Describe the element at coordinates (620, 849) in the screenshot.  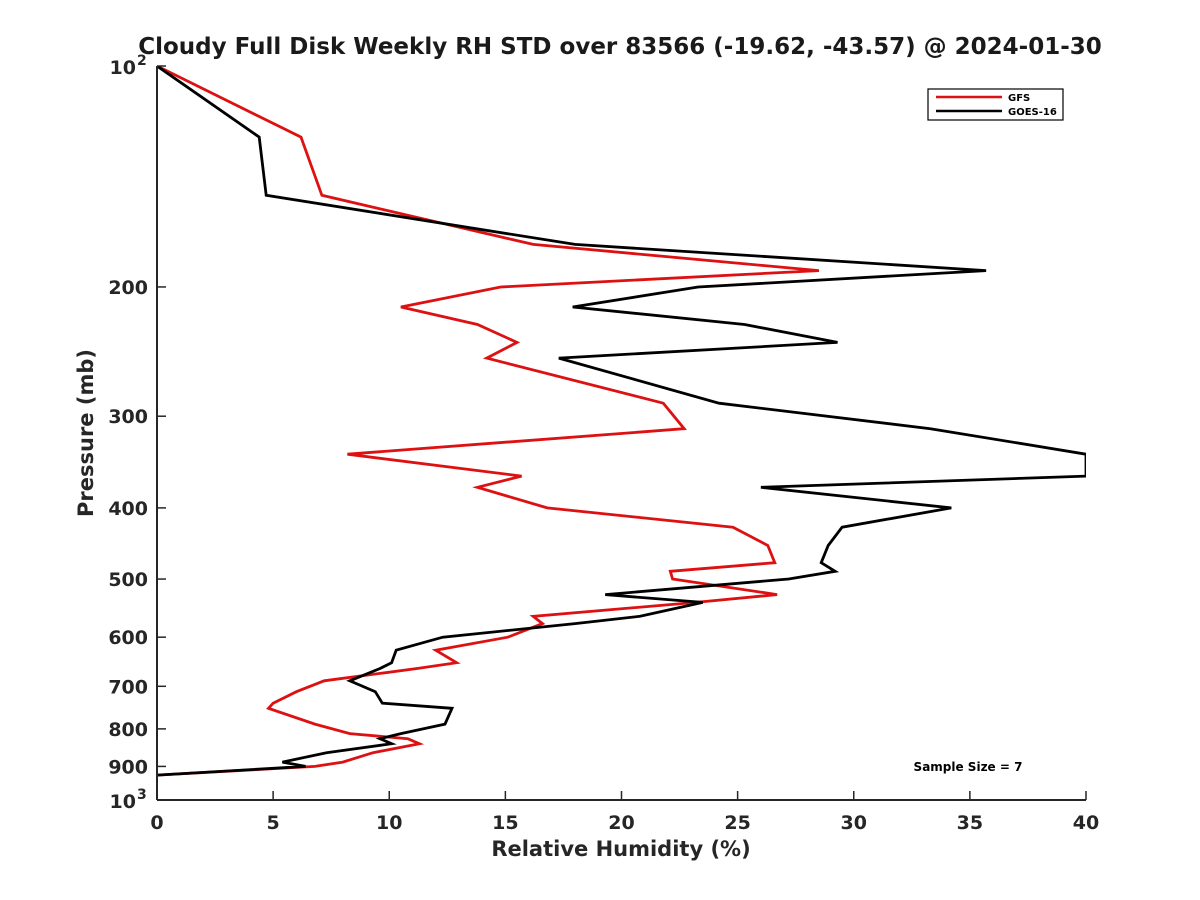
I see `x-axis-label: Relative Humidity (%)` at that location.